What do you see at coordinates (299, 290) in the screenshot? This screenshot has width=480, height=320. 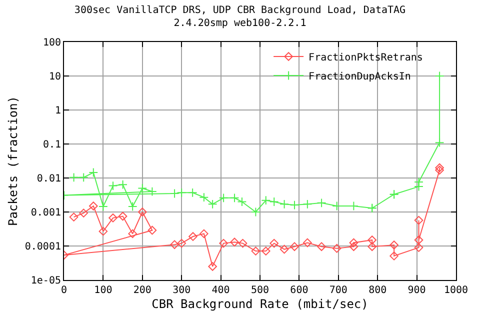 I see `x-tick-label: 600` at bounding box center [299, 290].